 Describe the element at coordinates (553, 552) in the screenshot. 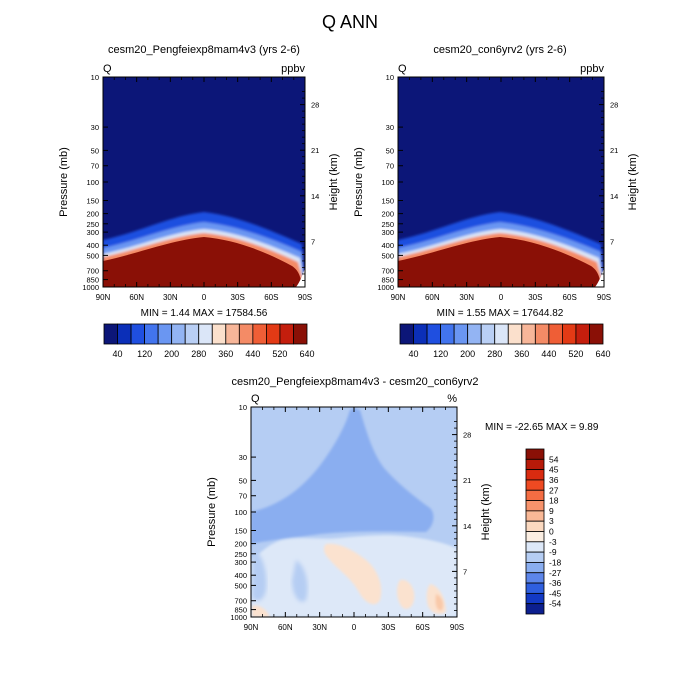

I see `colorbar-label: -9` at that location.